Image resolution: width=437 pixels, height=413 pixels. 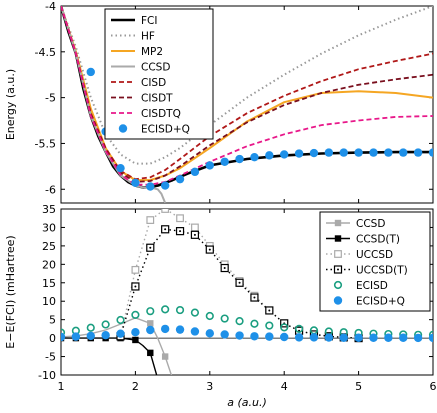 What do you see at coordinates (338, 254) in the screenshot?
I see `legend-marker-uccsd` at bounding box center [338, 254].